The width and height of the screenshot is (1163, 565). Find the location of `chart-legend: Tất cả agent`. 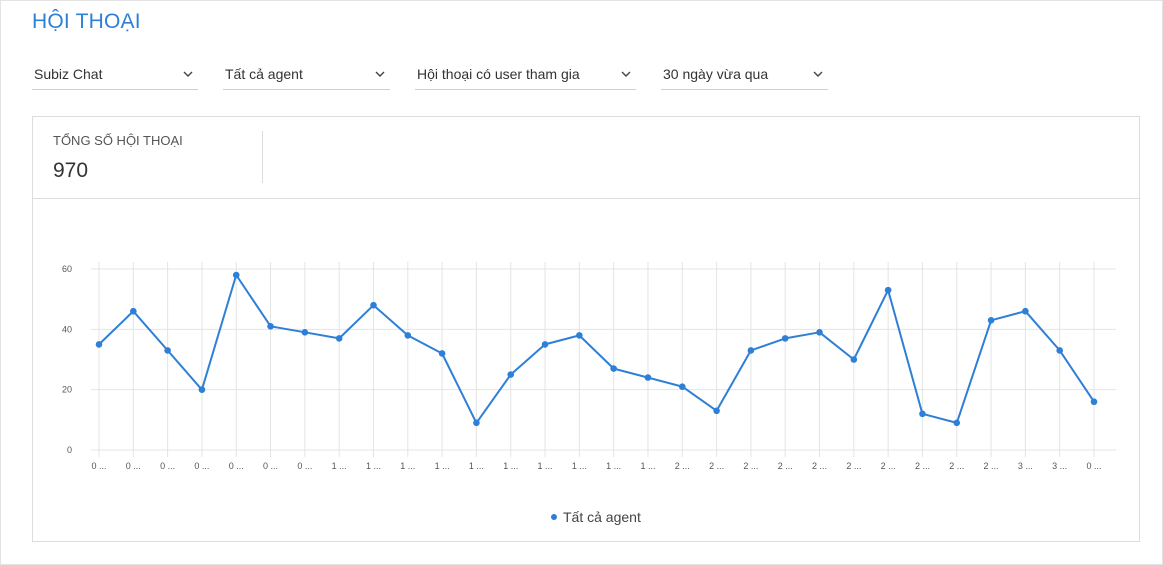

chart-legend: Tất cả agent is located at coordinates (596, 517).